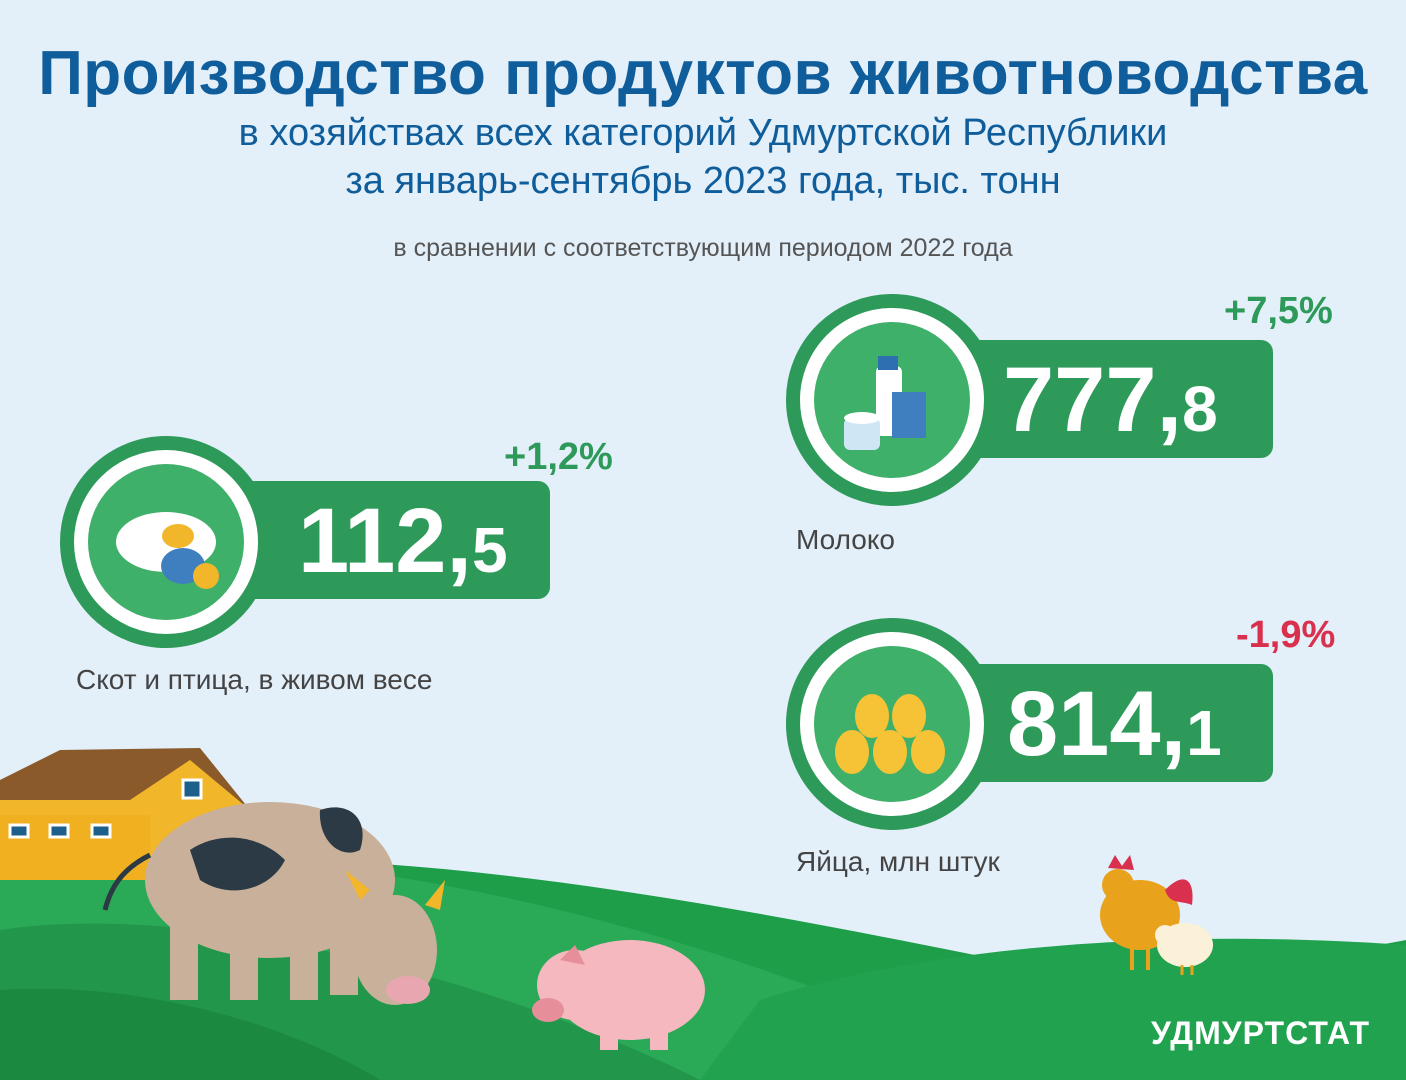  Describe the element at coordinates (898, 861) in the screenshot. I see `indicator-label: Яйца, млн штук` at that location.